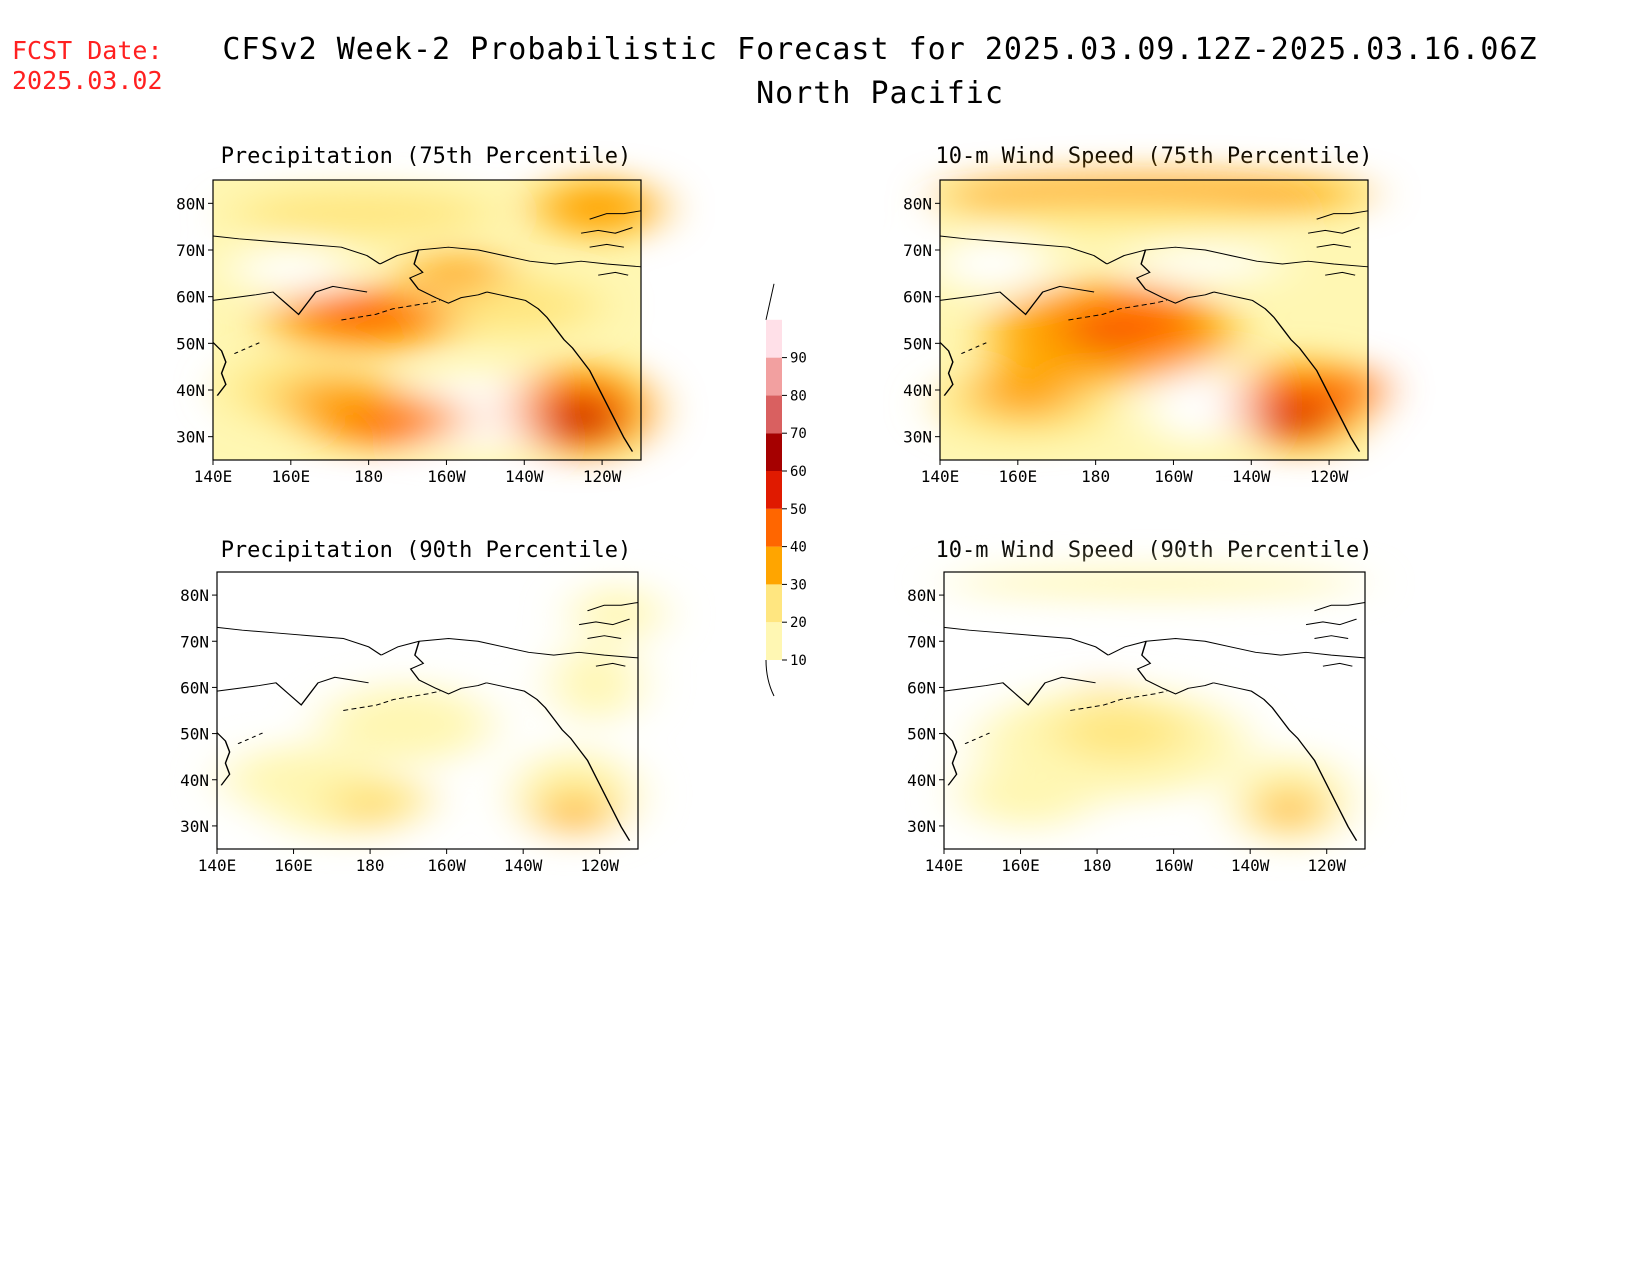 The height and width of the screenshot is (1275, 1650). Describe the element at coordinates (798, 510) in the screenshot. I see `colorbar-label: 50` at that location.